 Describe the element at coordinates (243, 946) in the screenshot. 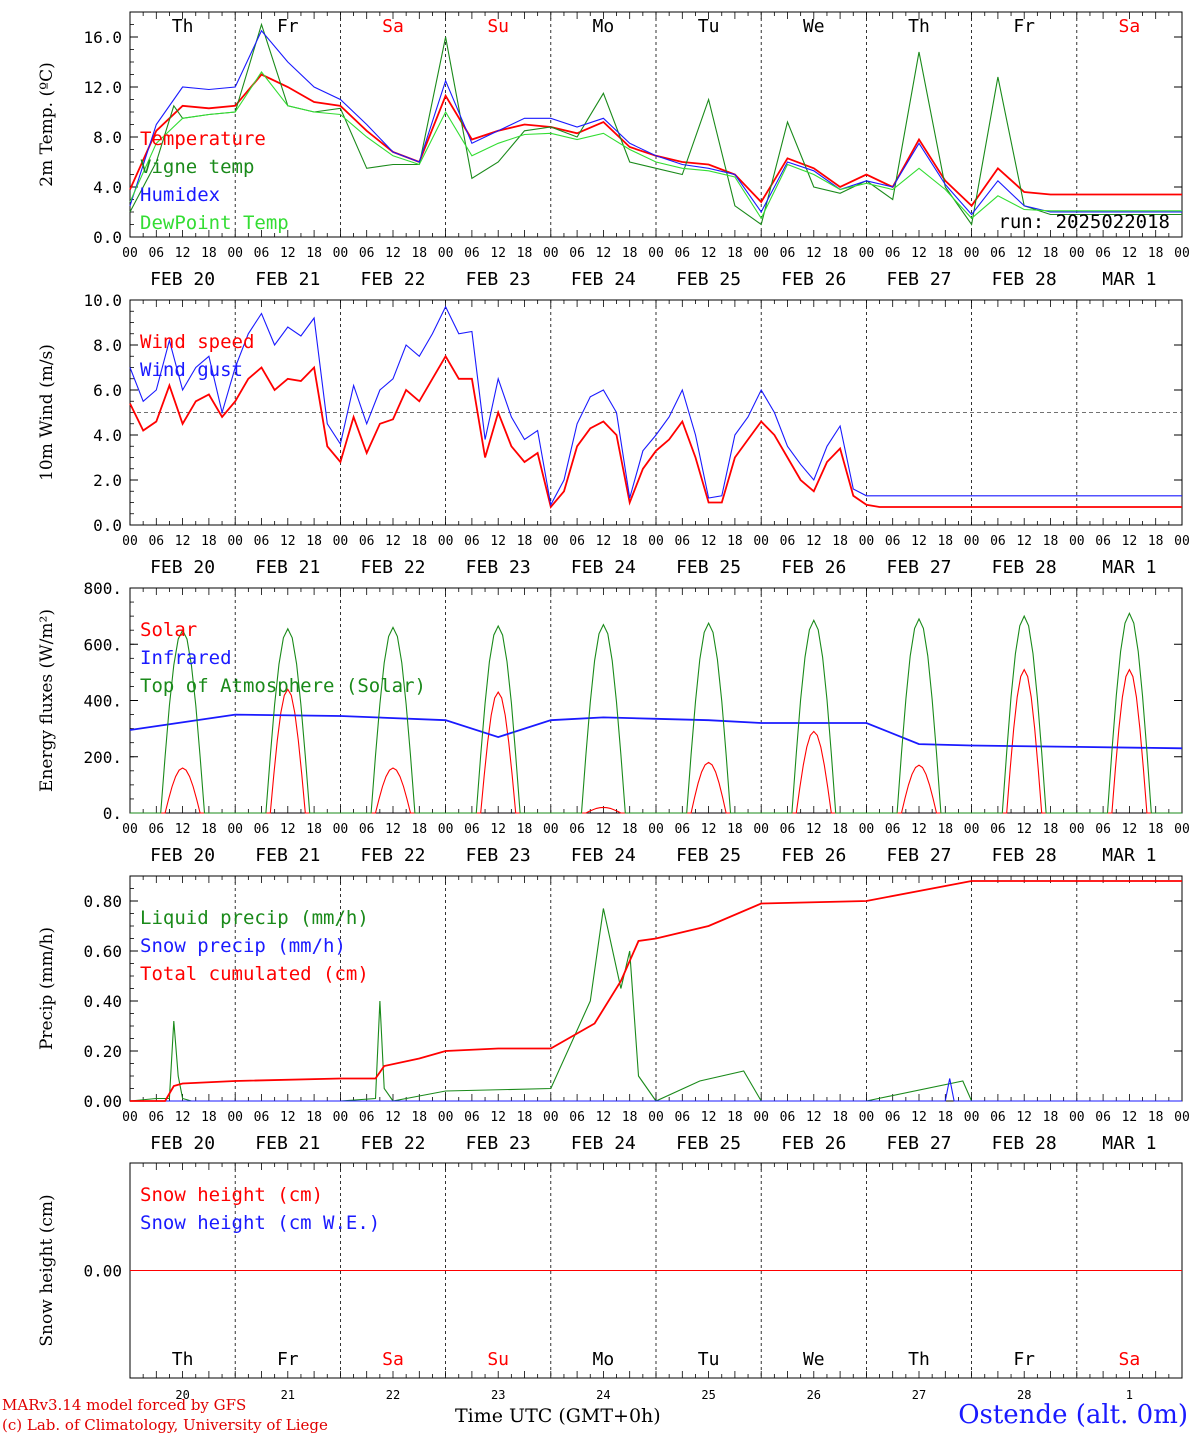

I see `panel4-legend-entry: Snow precip (mm/h)` at that location.